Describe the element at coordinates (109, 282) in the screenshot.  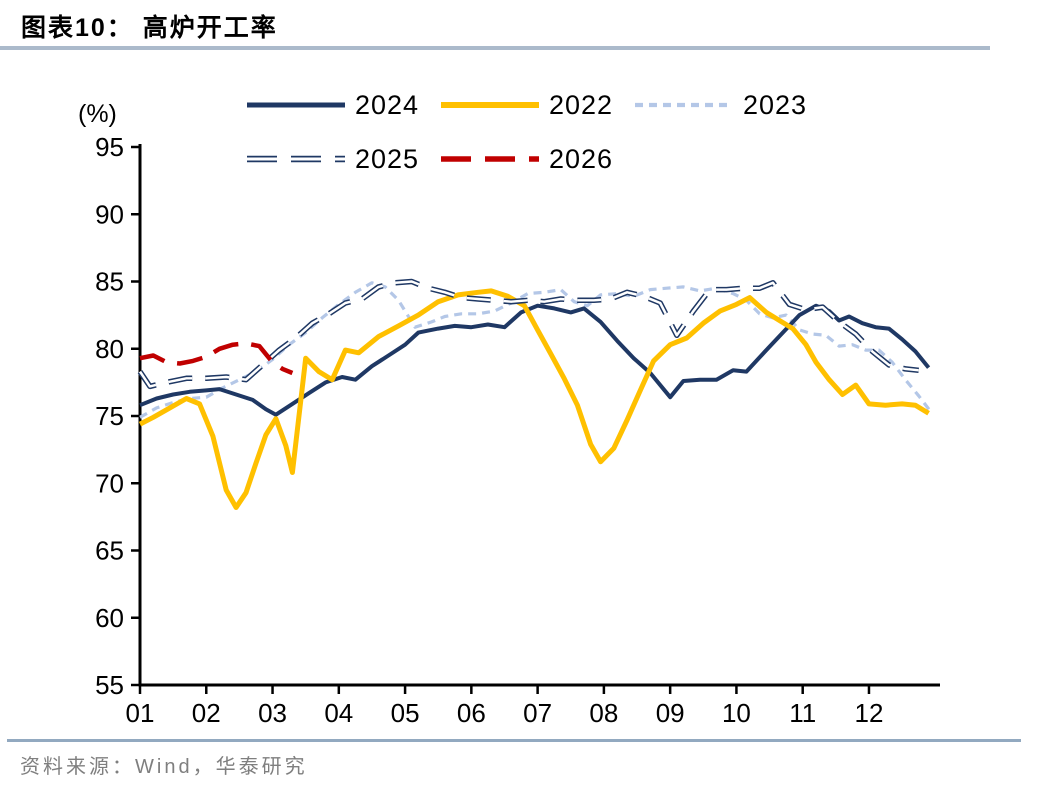
I see `y-axis-tick-label: 85` at that location.